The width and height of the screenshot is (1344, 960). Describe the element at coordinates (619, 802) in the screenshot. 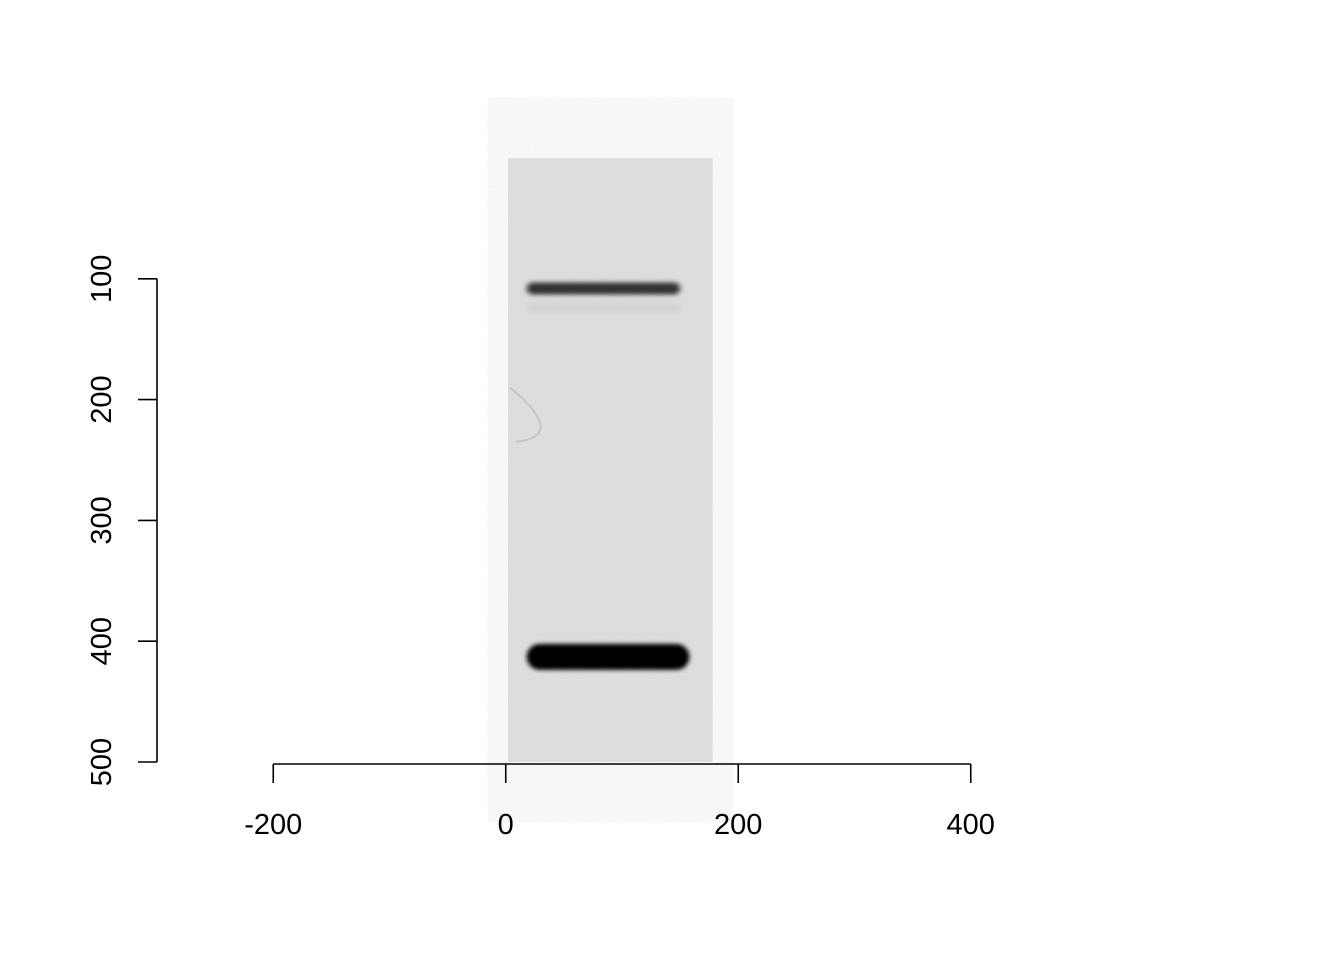

I see `x-axis: -200 0 200 400` at that location.